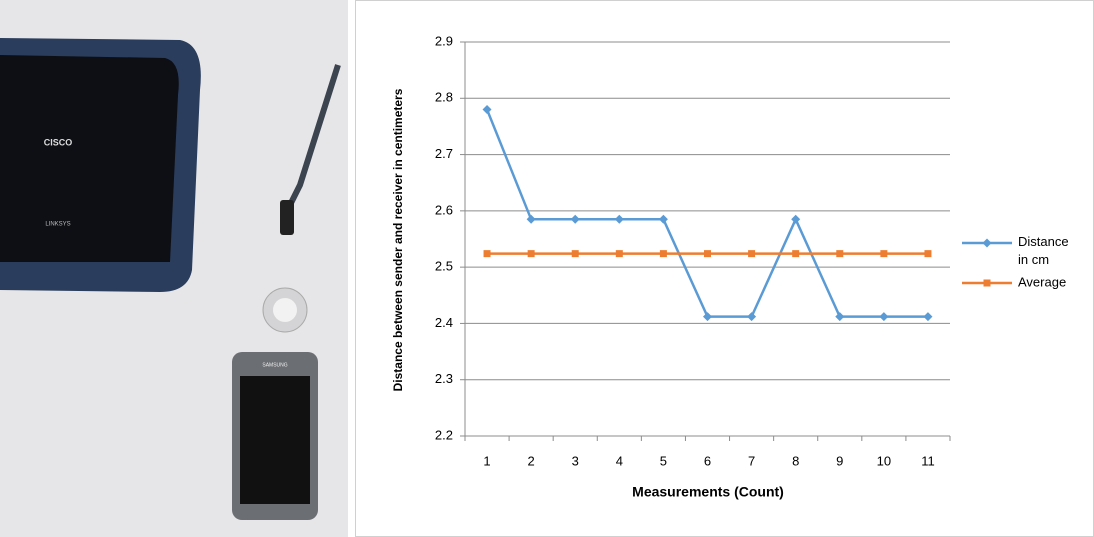 This screenshot has width=1094, height=537. What do you see at coordinates (575, 460) in the screenshot?
I see `x-tick-label: 3` at bounding box center [575, 460].